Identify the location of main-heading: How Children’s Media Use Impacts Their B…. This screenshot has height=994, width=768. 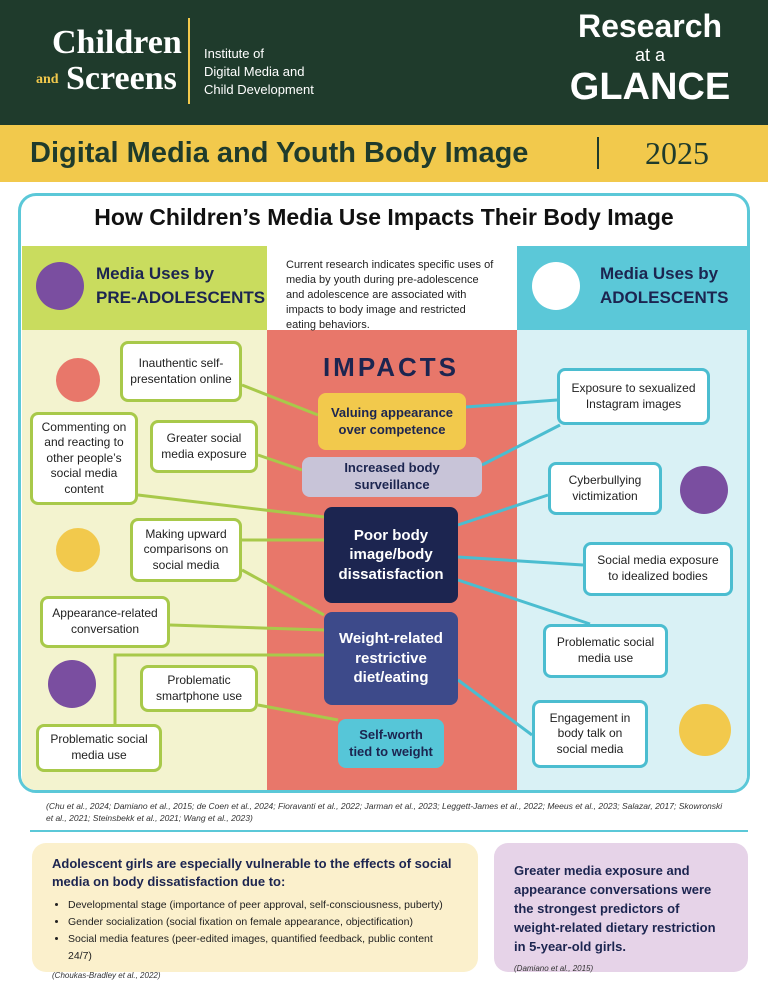
(384, 217).